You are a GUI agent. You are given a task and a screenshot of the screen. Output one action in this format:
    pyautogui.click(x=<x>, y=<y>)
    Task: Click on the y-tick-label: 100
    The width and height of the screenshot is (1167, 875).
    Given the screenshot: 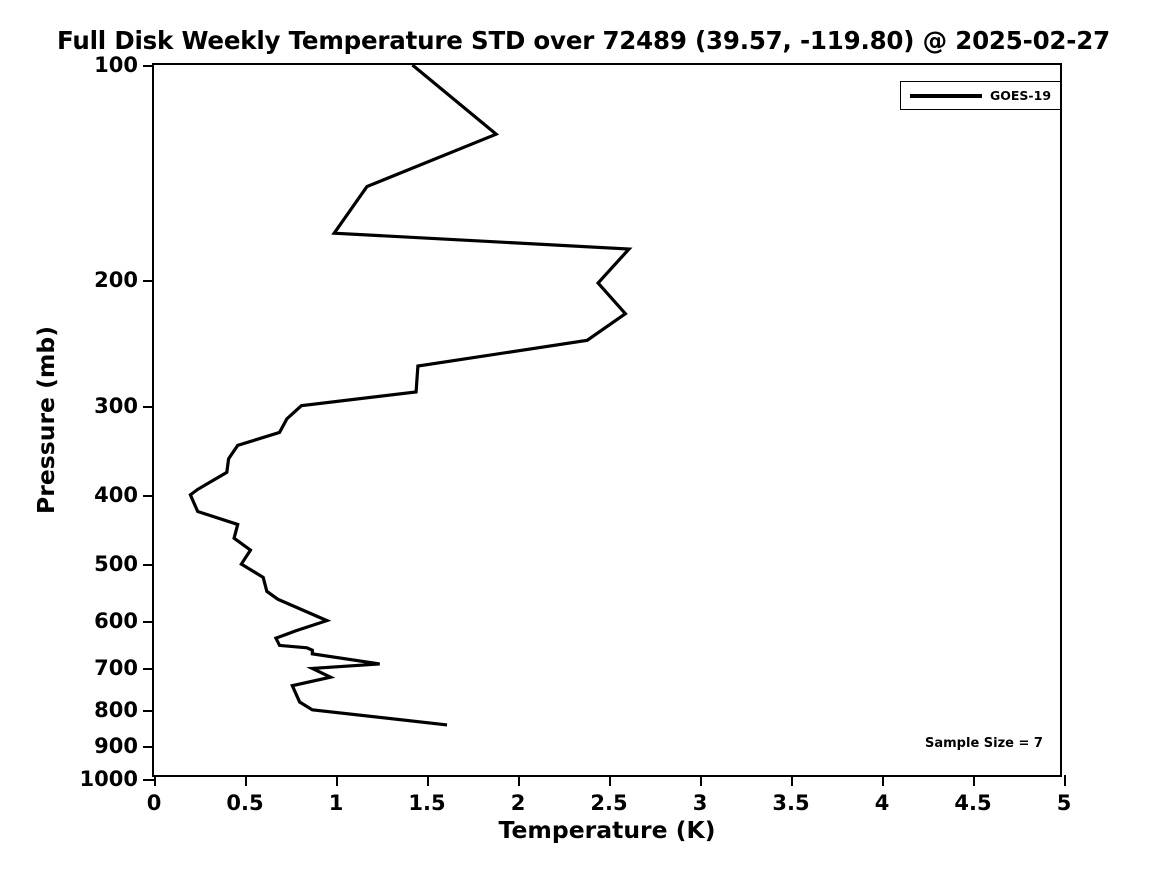 What is the action you would take?
    pyautogui.click(x=116, y=65)
    